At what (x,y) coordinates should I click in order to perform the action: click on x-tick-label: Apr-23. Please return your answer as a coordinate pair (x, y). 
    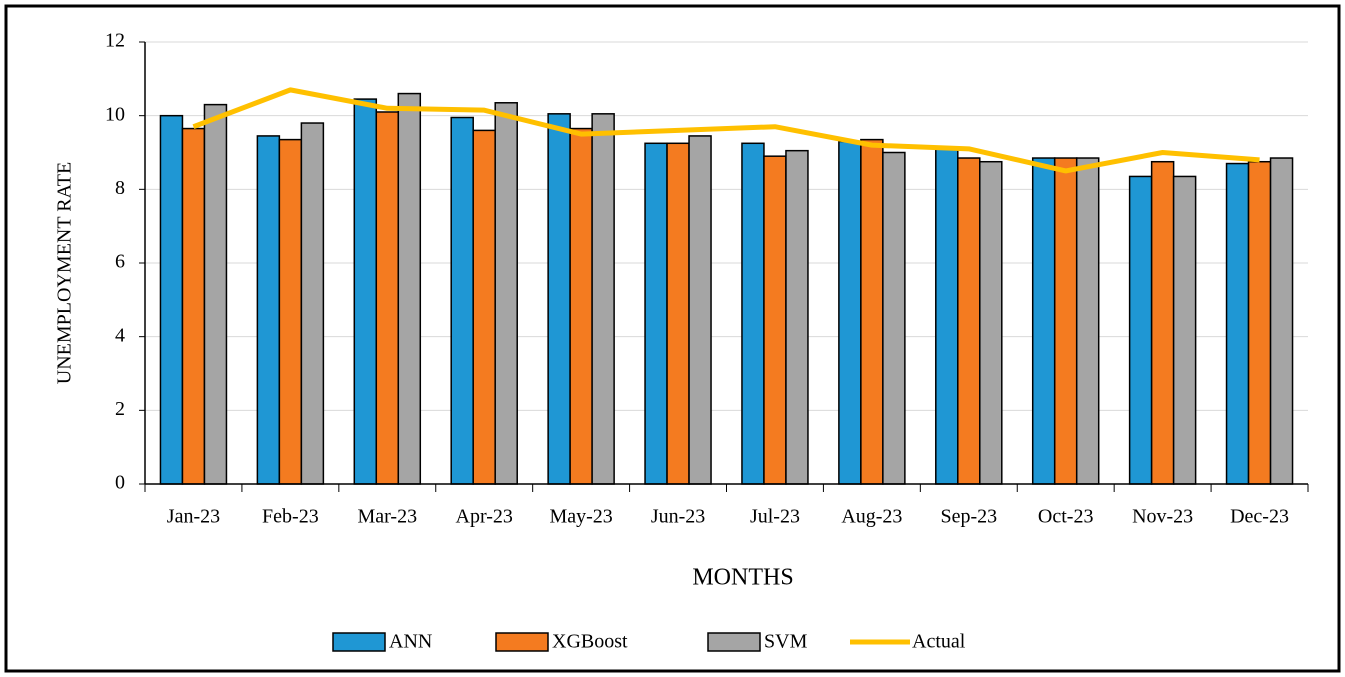
    Looking at the image, I should click on (484, 517).